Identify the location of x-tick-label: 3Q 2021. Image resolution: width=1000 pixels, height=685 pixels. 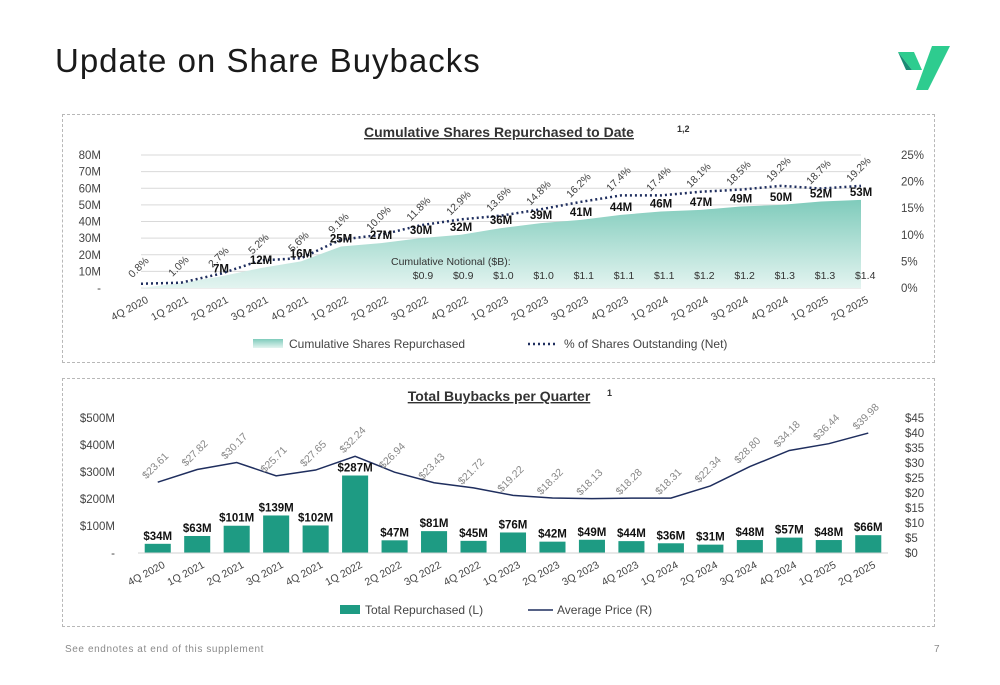
(249, 309).